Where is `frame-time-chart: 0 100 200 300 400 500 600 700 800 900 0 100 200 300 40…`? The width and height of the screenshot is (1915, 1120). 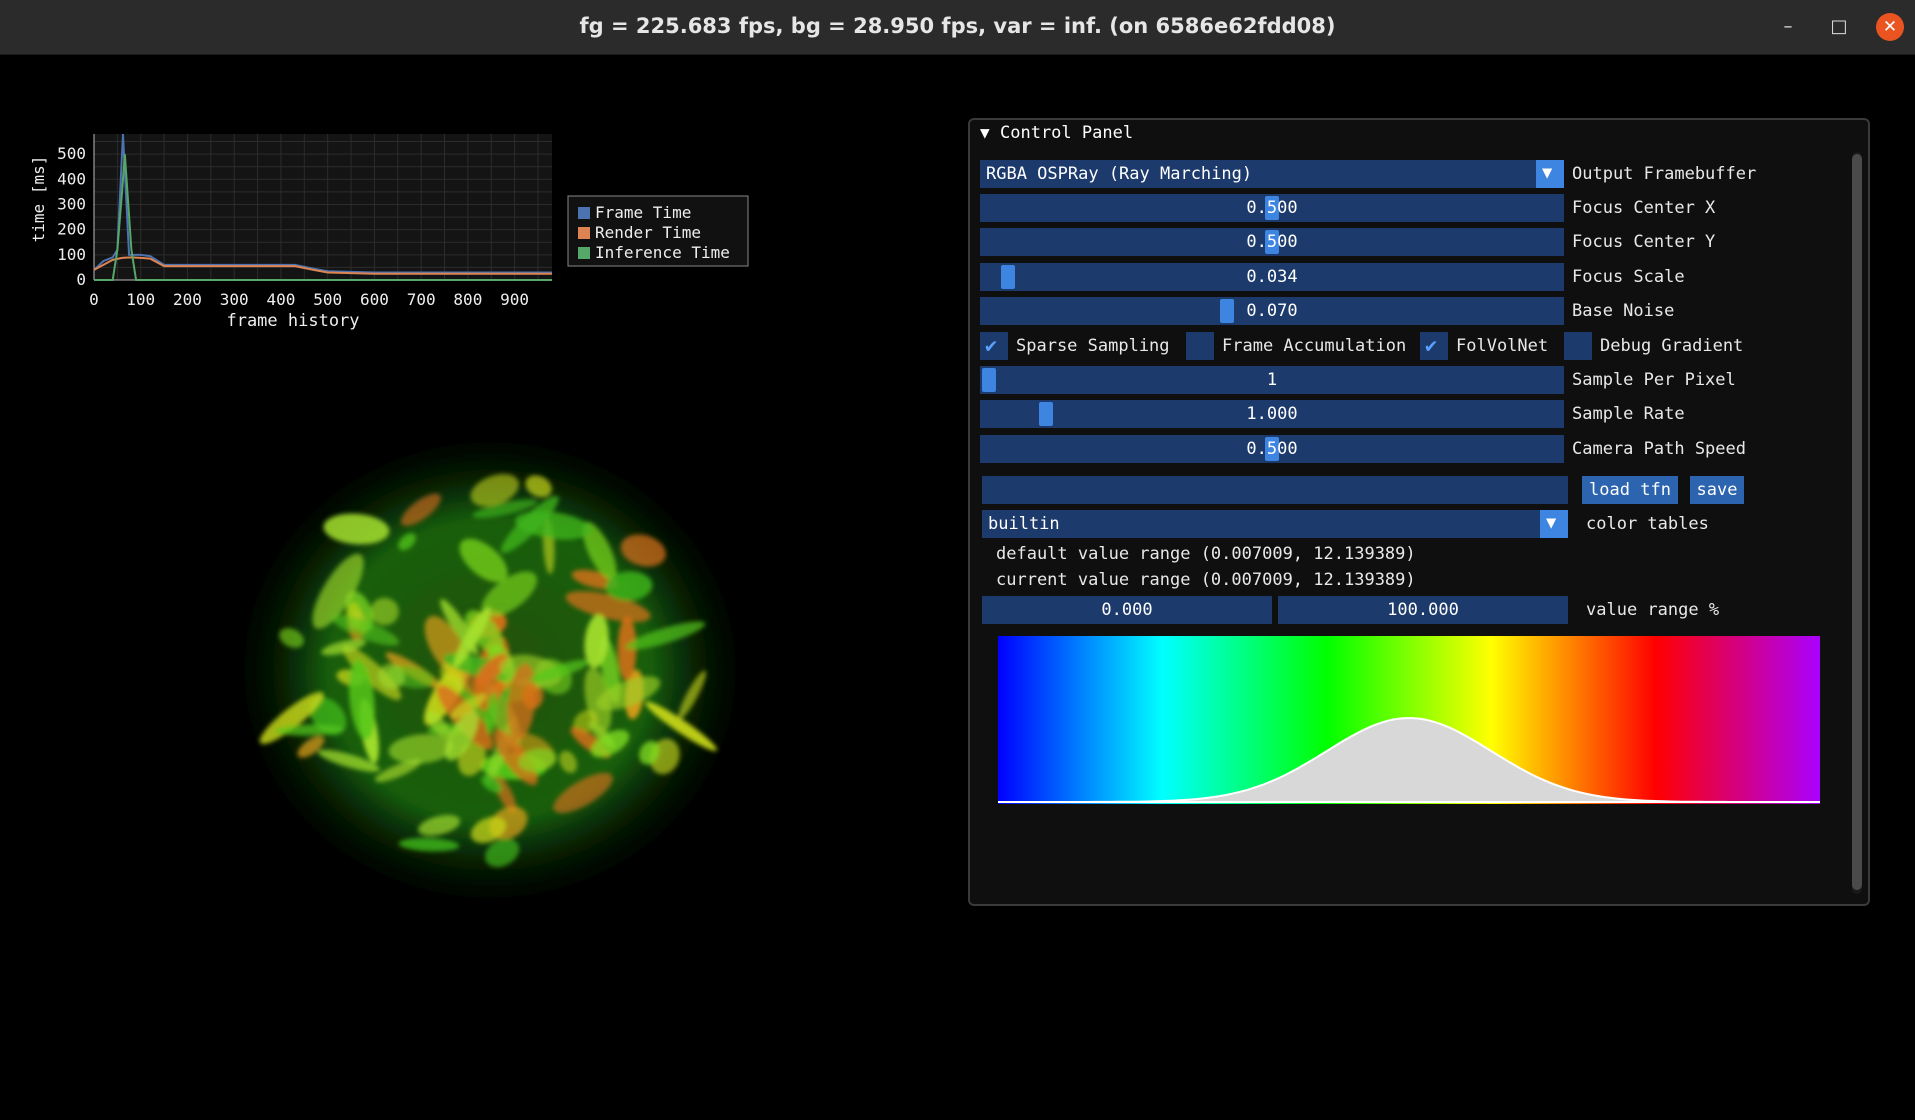
frame-time-chart: 0 100 200 300 400 500 600 700 800 900 0 100 200 300 40… is located at coordinates (389, 232).